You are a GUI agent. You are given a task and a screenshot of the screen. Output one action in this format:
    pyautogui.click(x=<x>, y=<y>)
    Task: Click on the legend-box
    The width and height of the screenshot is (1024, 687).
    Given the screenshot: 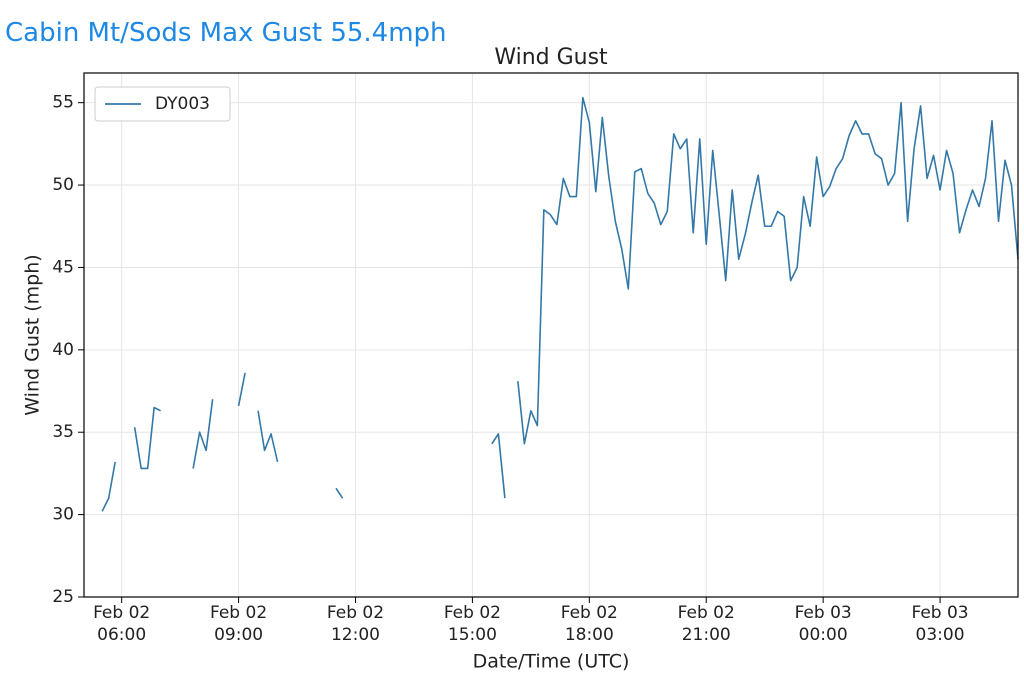 What is the action you would take?
    pyautogui.click(x=162, y=104)
    